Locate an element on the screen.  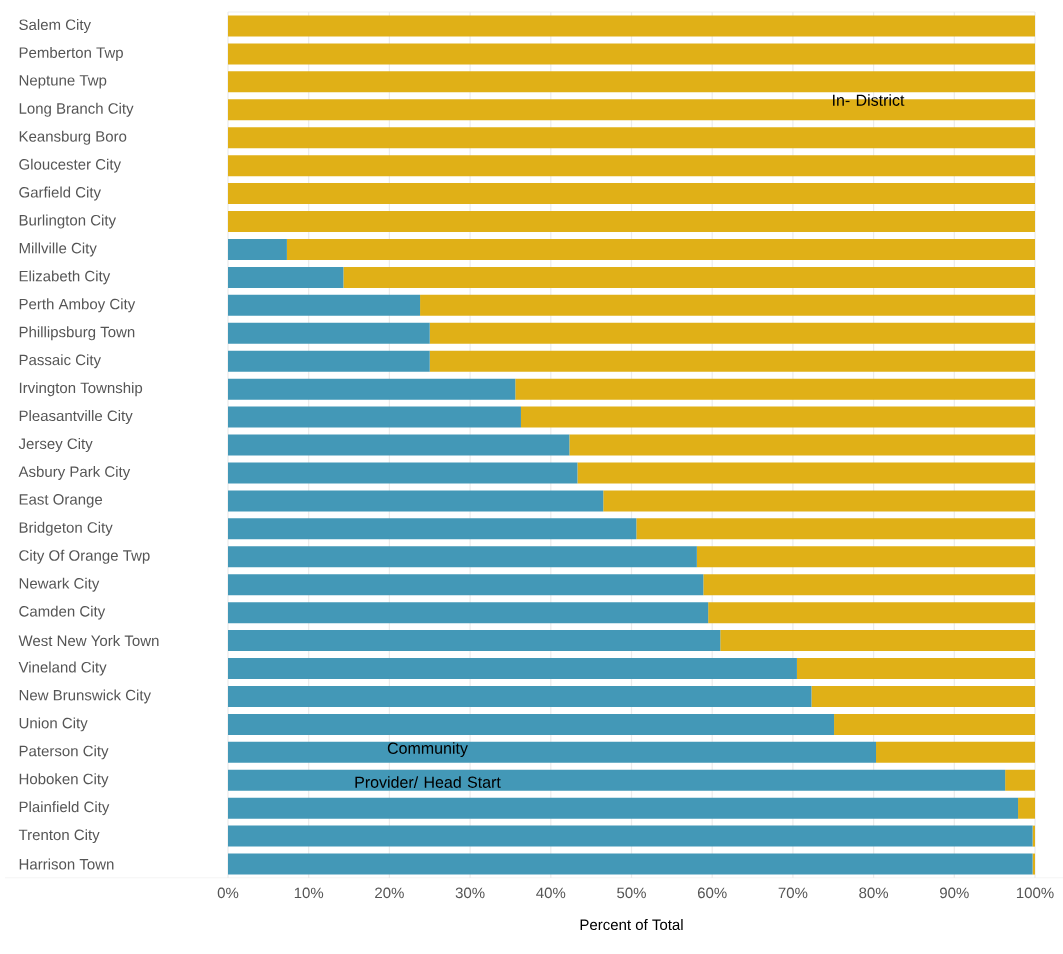
y-tick-label: Long Branch City is located at coordinates (76, 109).